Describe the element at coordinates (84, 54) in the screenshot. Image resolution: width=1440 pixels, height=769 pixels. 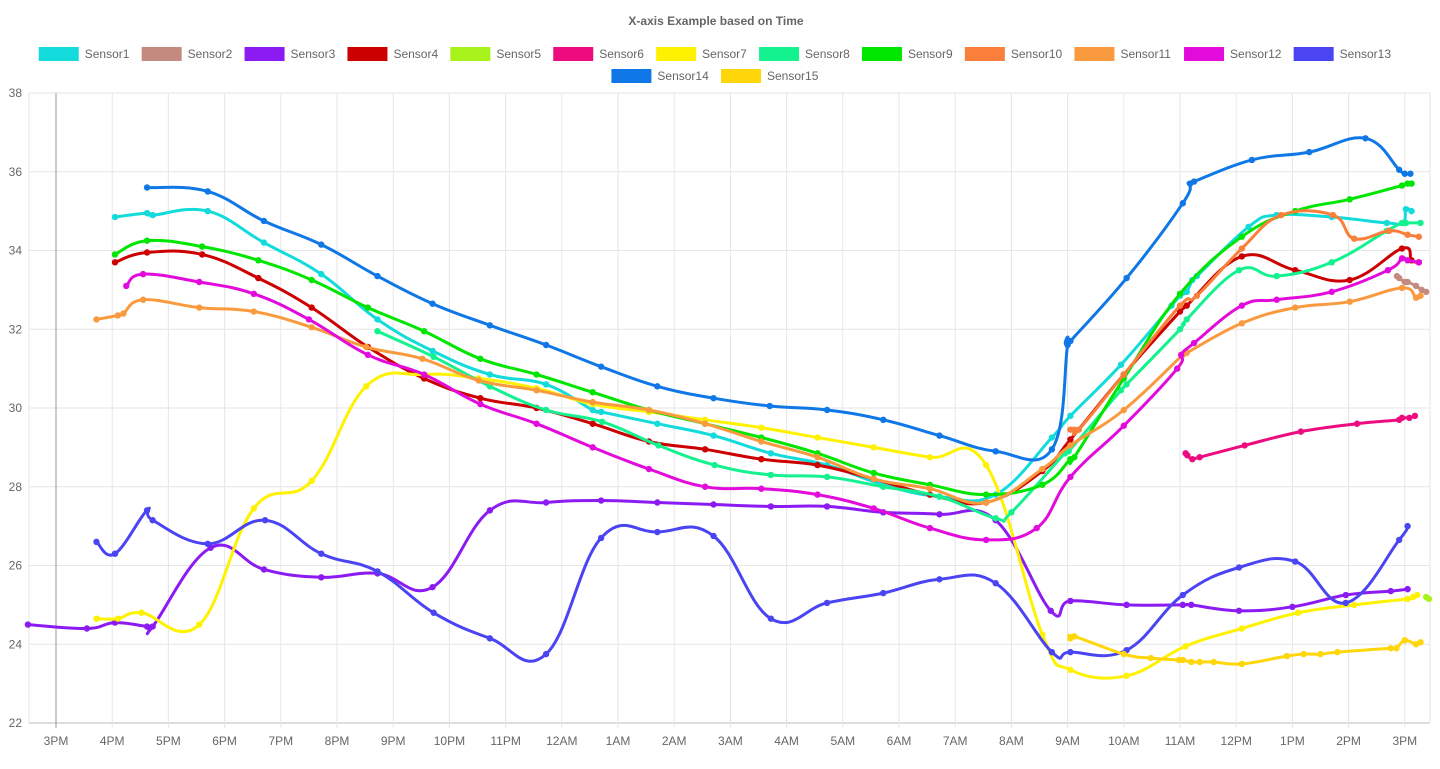
I see `legend-item-sensor1: Sensor1` at that location.